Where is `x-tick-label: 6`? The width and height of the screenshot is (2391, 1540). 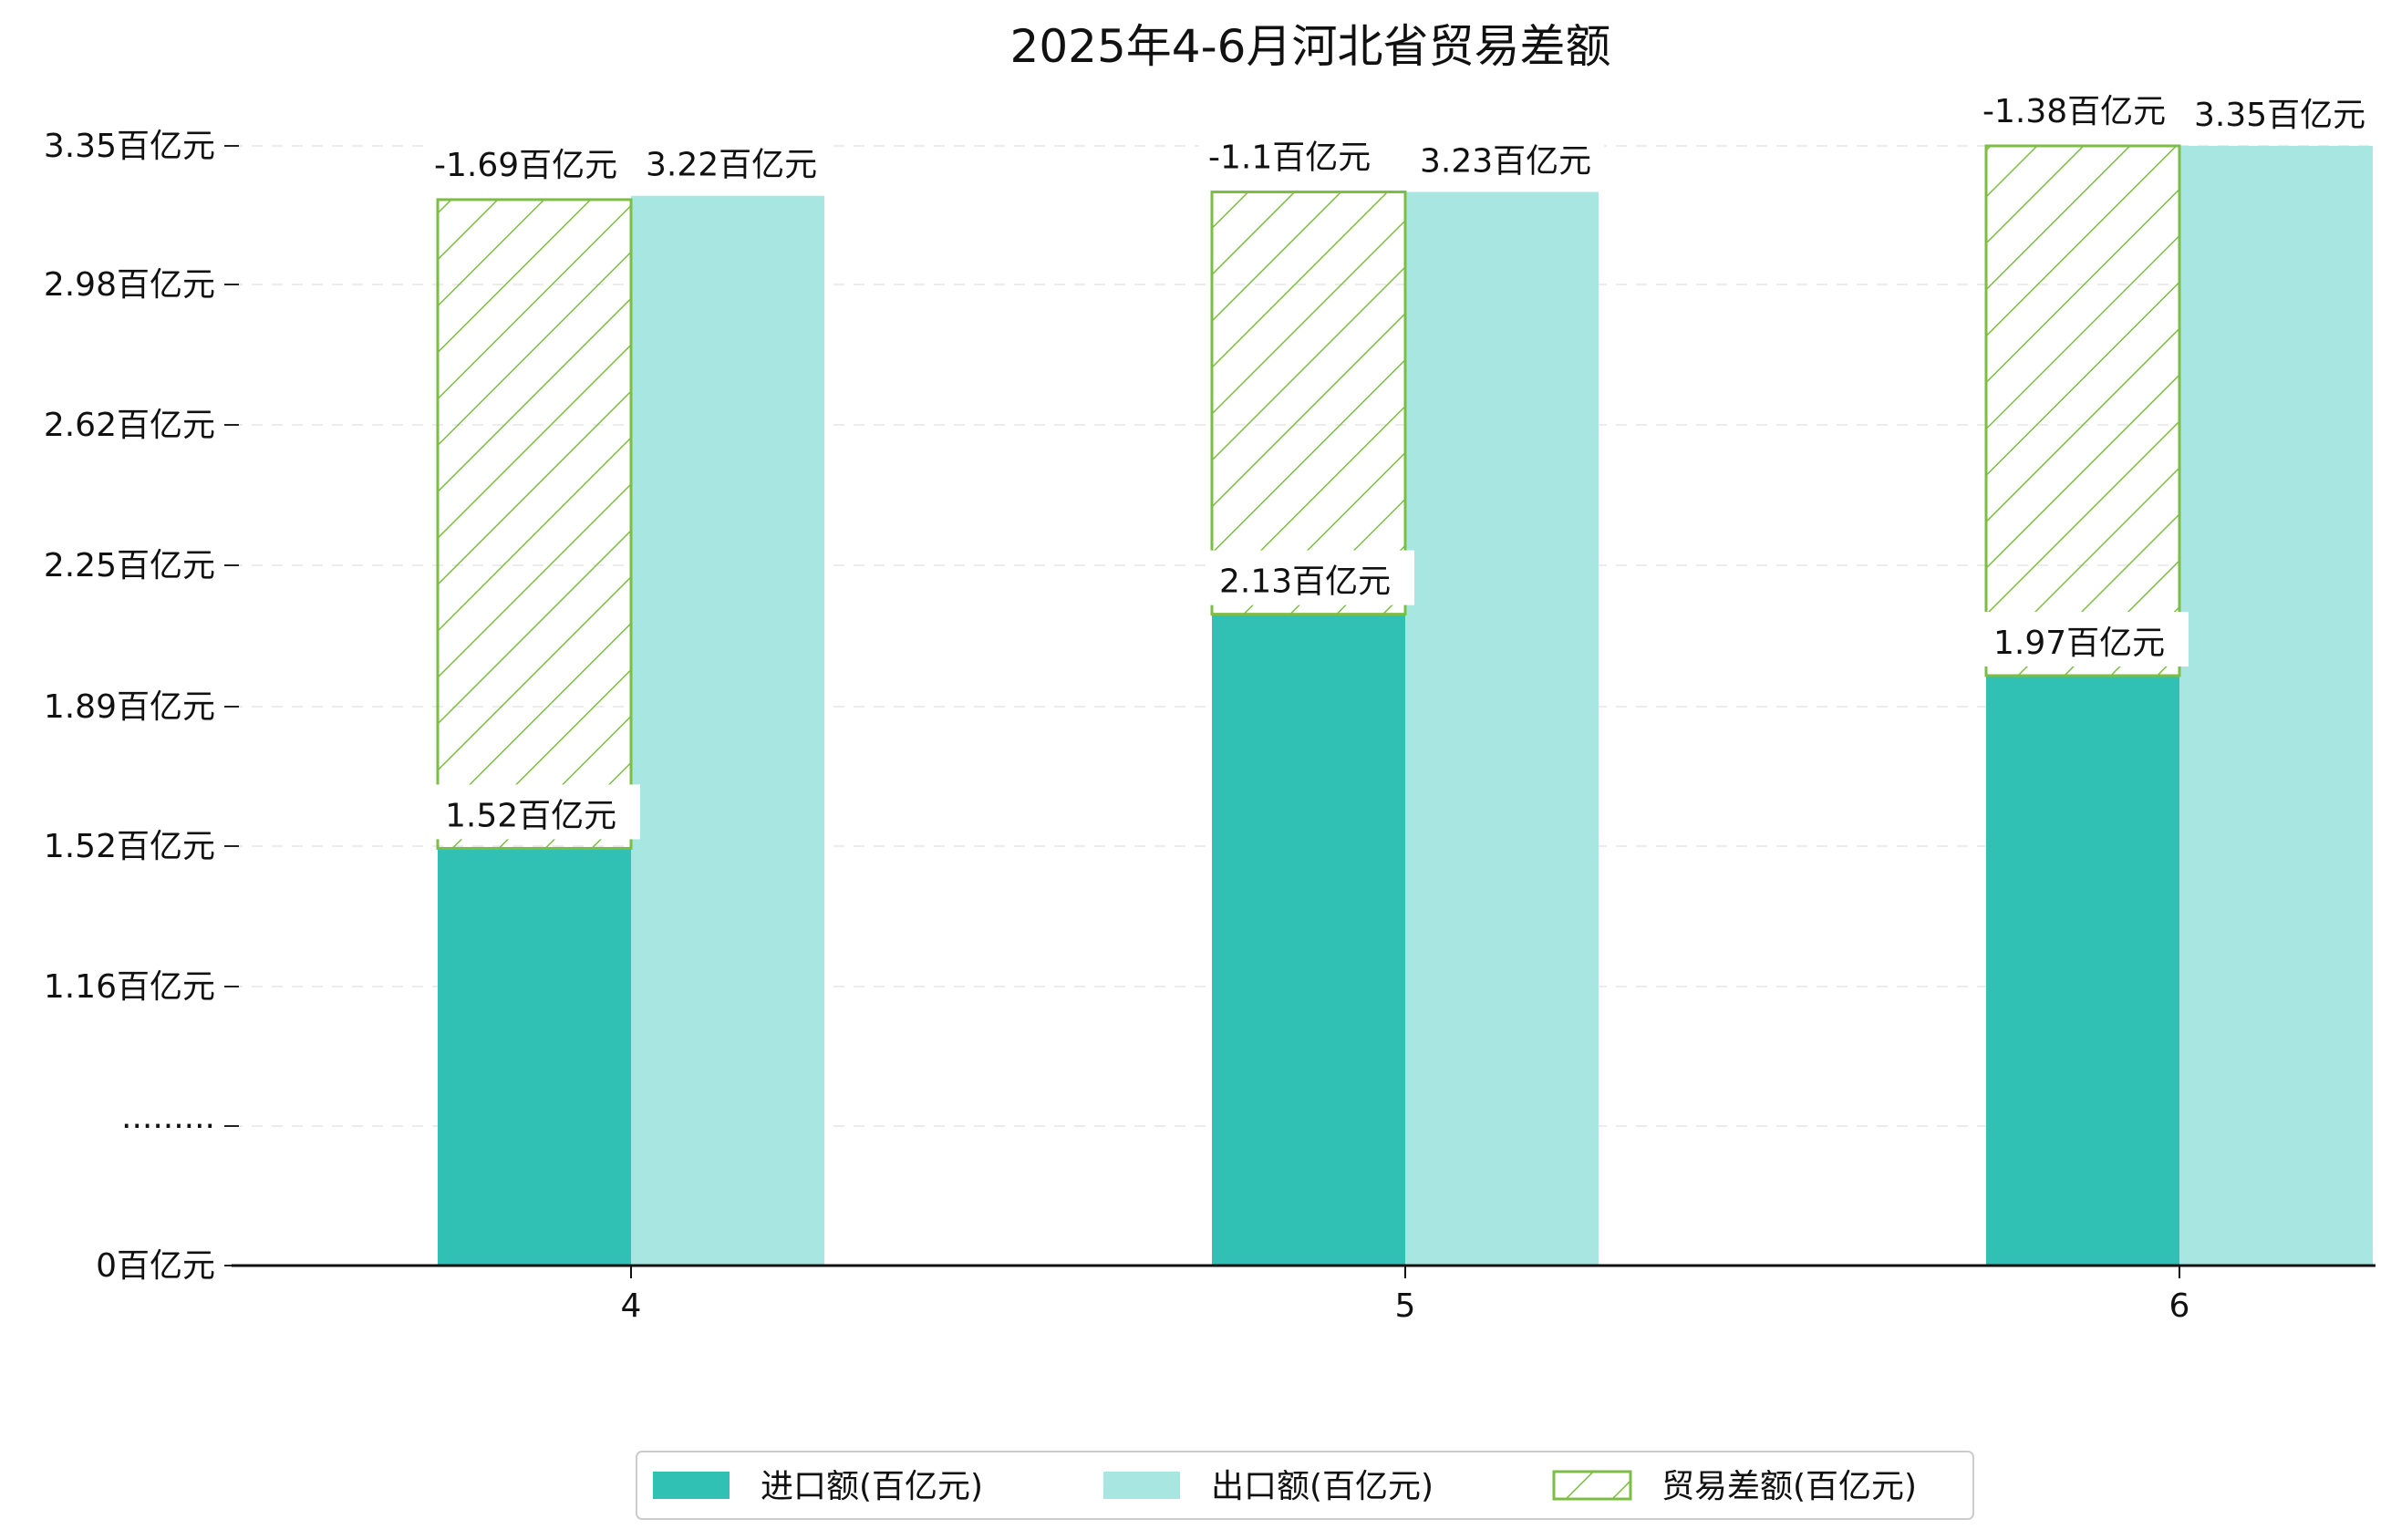
x-tick-label: 6 is located at coordinates (2180, 1306).